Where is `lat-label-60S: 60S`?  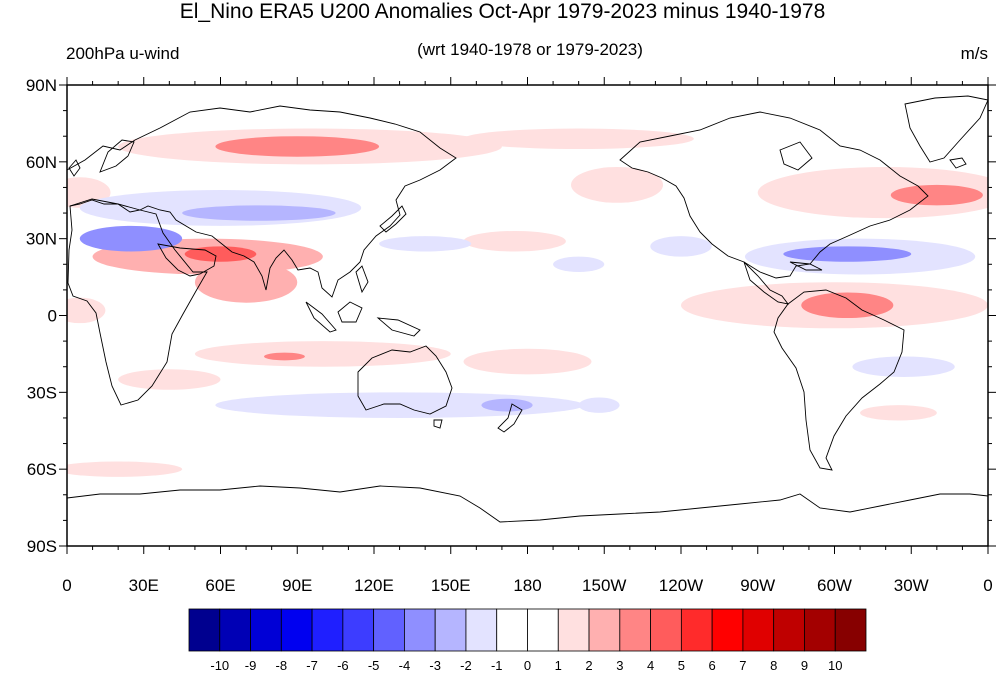 lat-label-60S: 60S is located at coordinates (42, 469).